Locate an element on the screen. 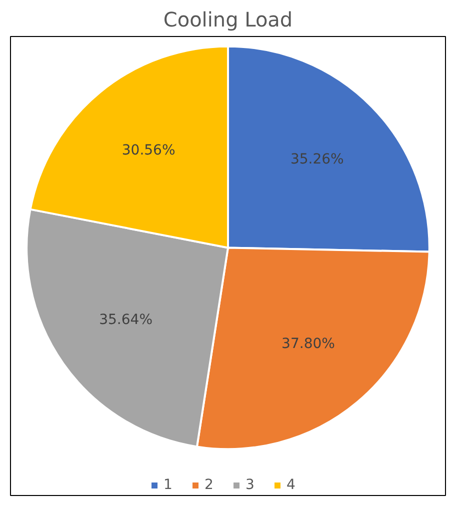 The image size is (465, 511). data-label: 35.64% is located at coordinates (126, 320).